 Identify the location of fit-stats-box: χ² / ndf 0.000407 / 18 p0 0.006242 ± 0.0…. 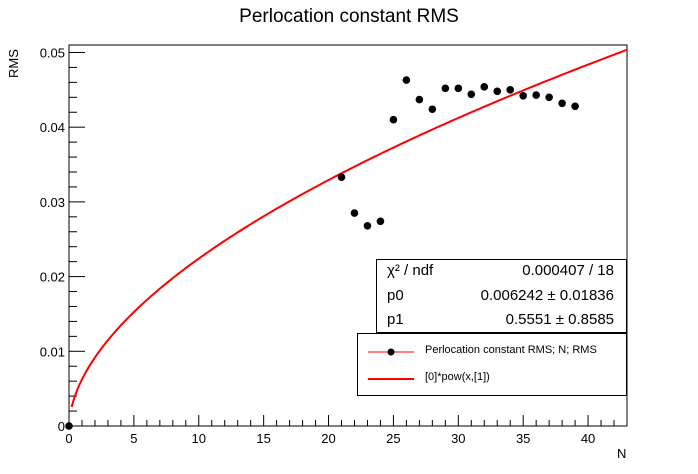
(501, 296).